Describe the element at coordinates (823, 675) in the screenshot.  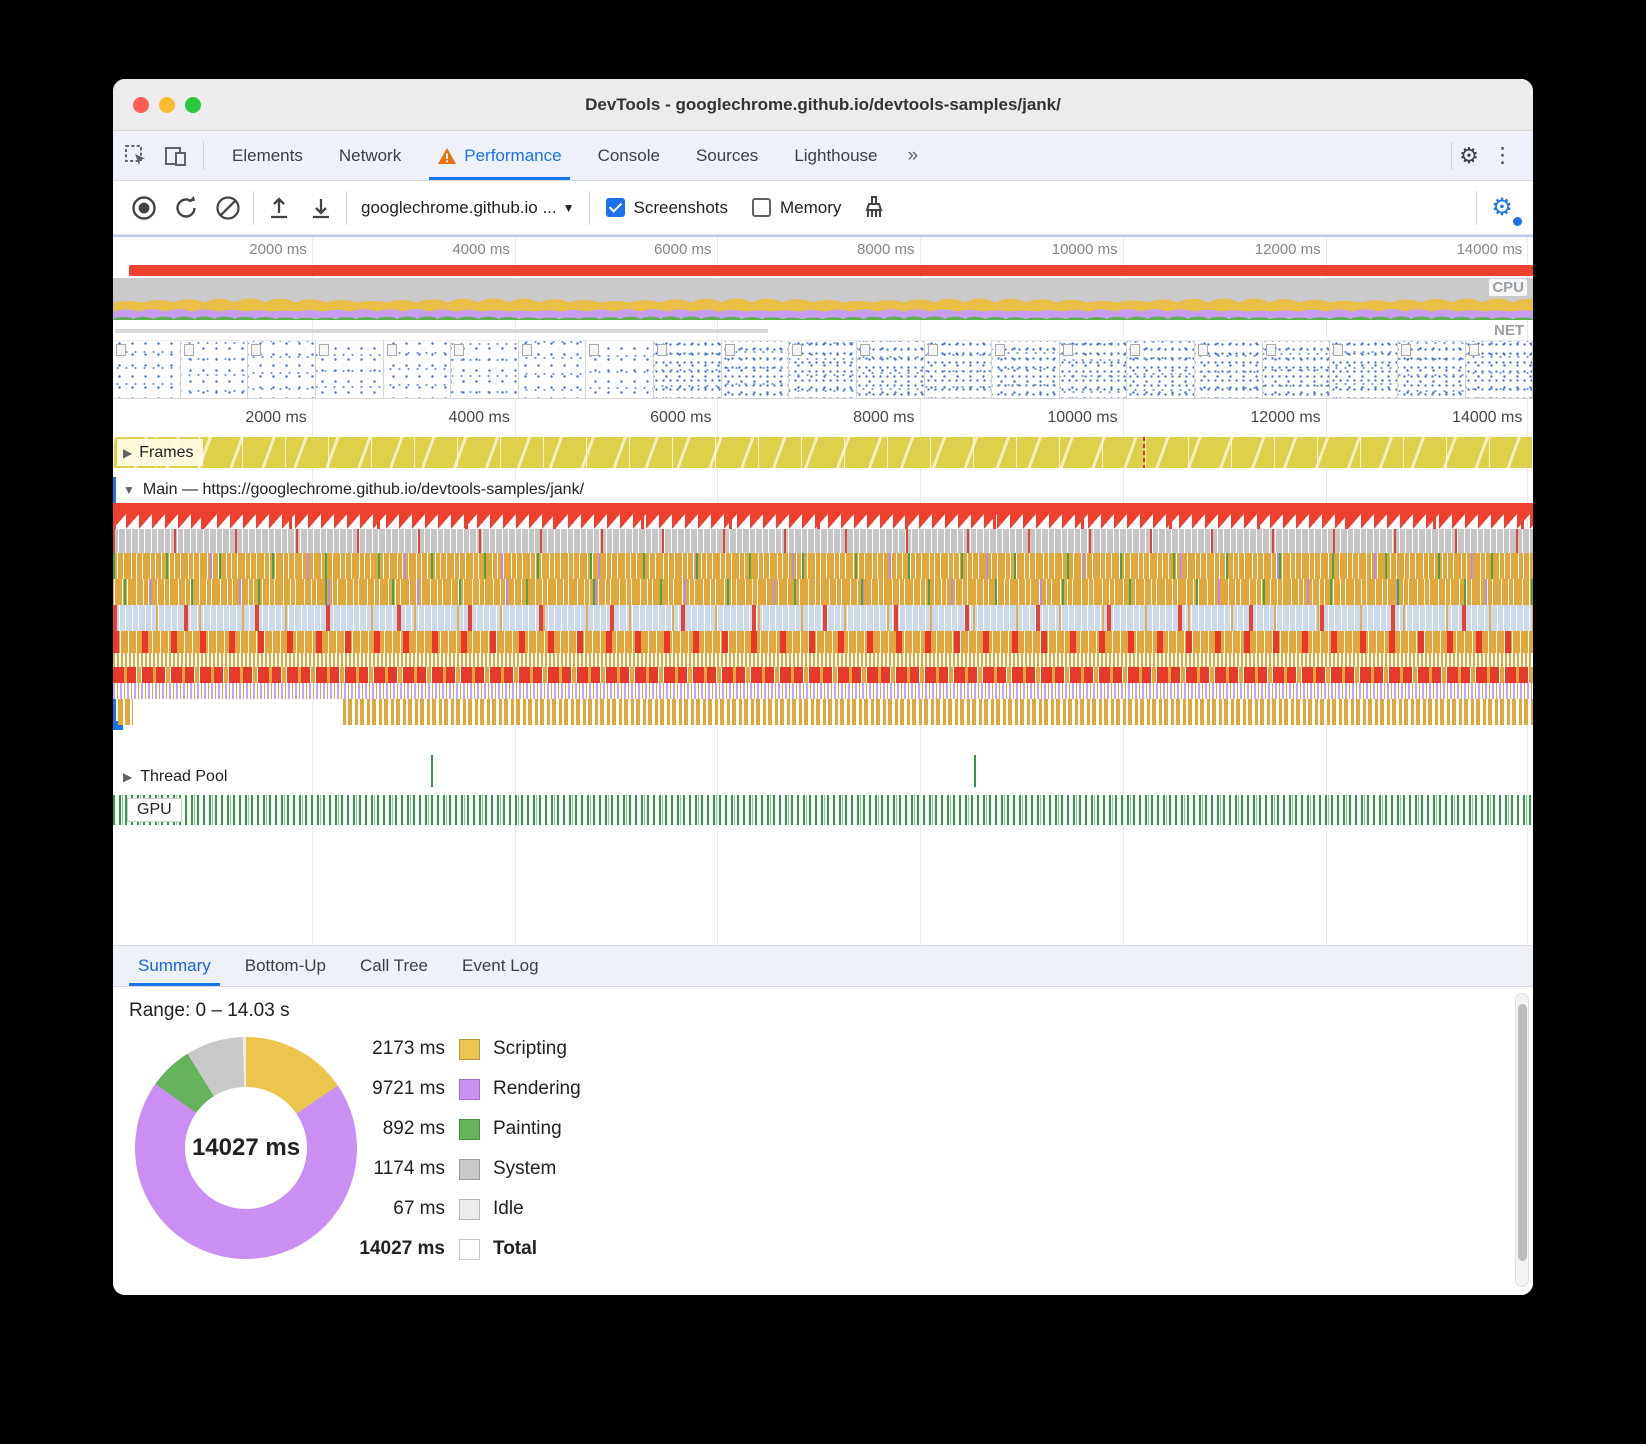
I see `flame-row-layout-red` at that location.